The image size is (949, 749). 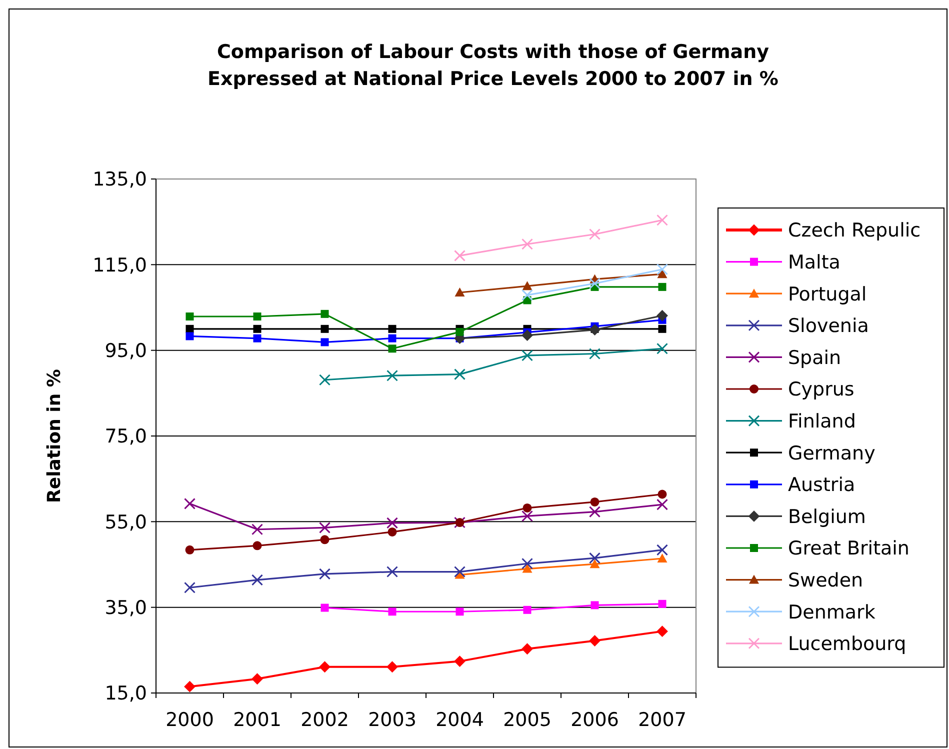 I want to click on legend-label: Belgium, so click(x=827, y=517).